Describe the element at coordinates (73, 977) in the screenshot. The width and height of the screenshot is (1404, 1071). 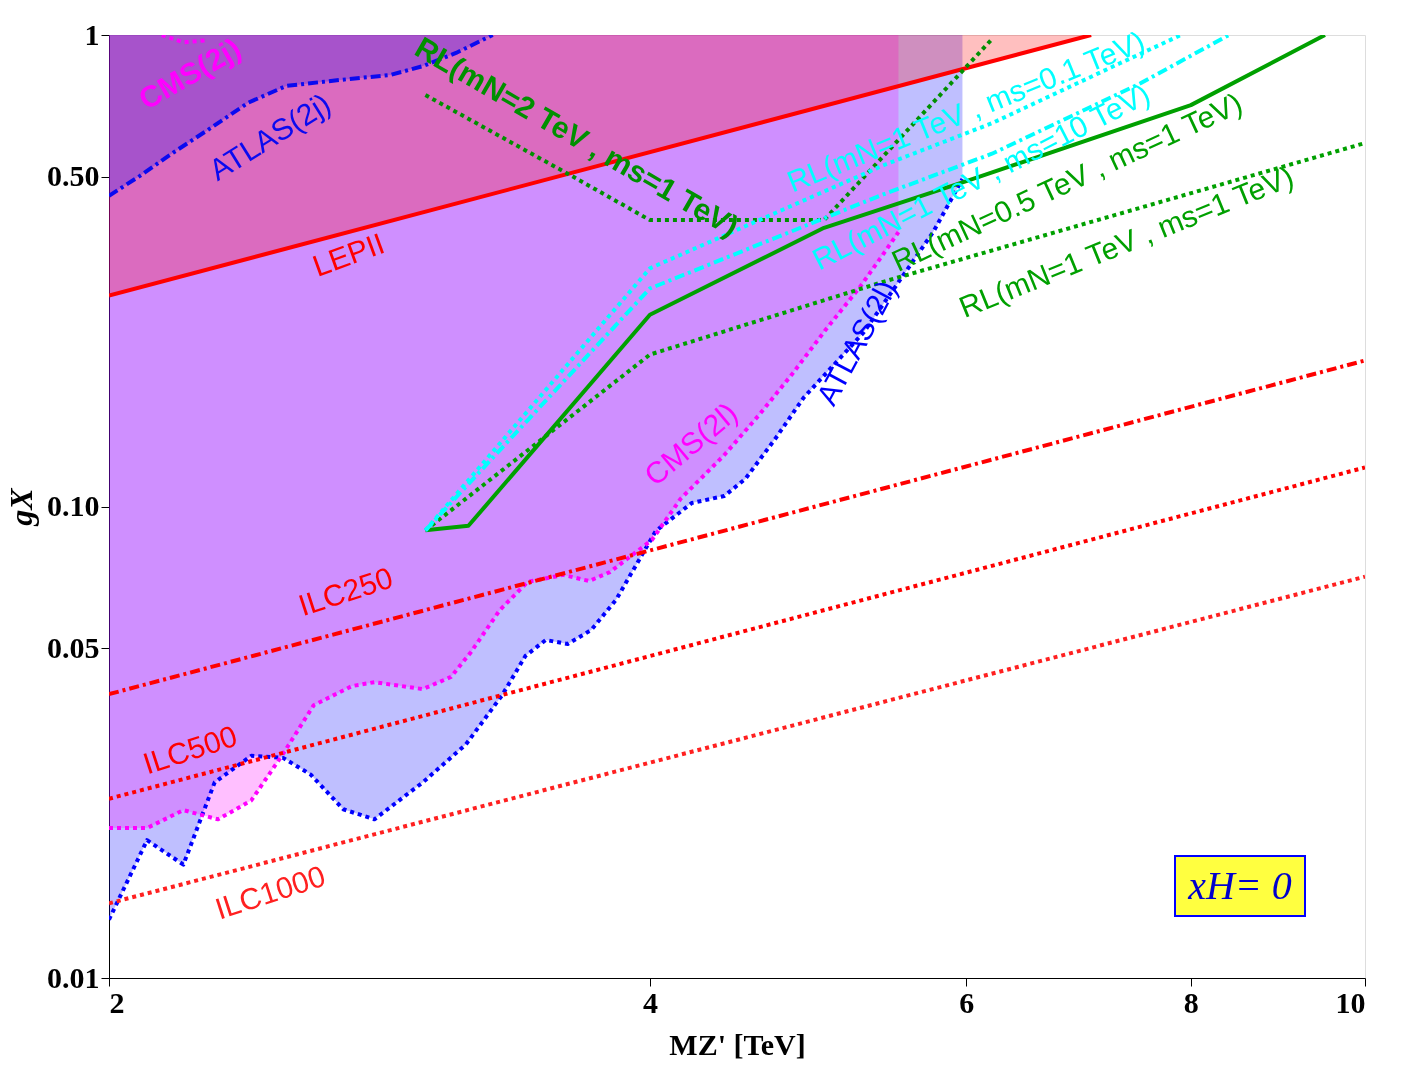
I see `y-tick-label: 0.01` at that location.